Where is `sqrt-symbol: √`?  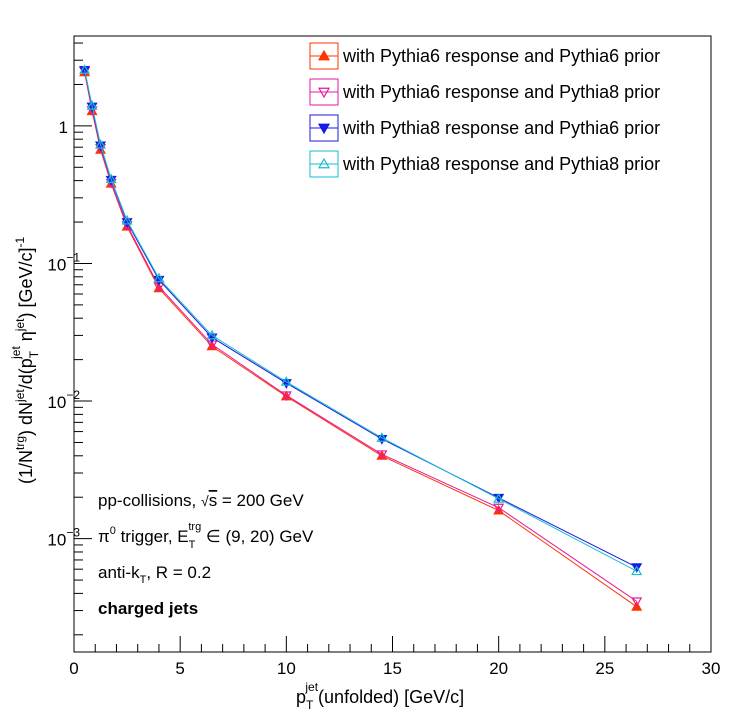
sqrt-symbol: √ is located at coordinates (205, 501).